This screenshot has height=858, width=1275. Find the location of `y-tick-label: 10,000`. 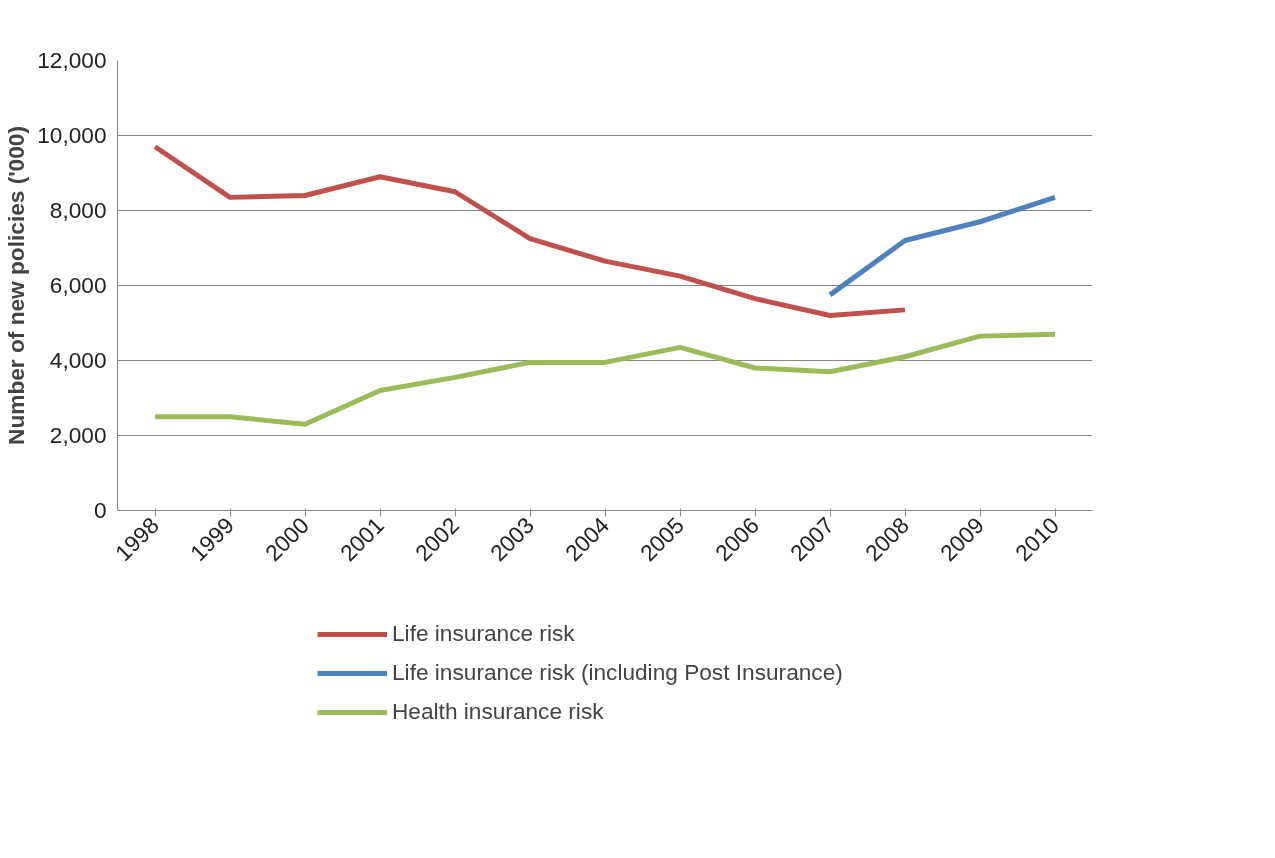

y-tick-label: 10,000 is located at coordinates (72, 135).